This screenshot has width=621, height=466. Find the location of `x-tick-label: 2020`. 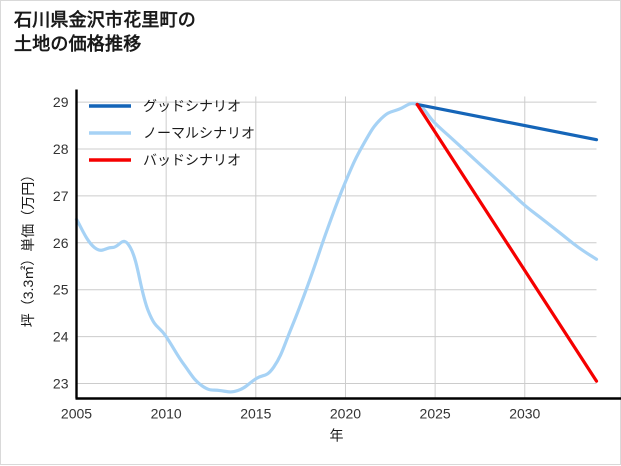

x-tick-label: 2020 is located at coordinates (345, 414).